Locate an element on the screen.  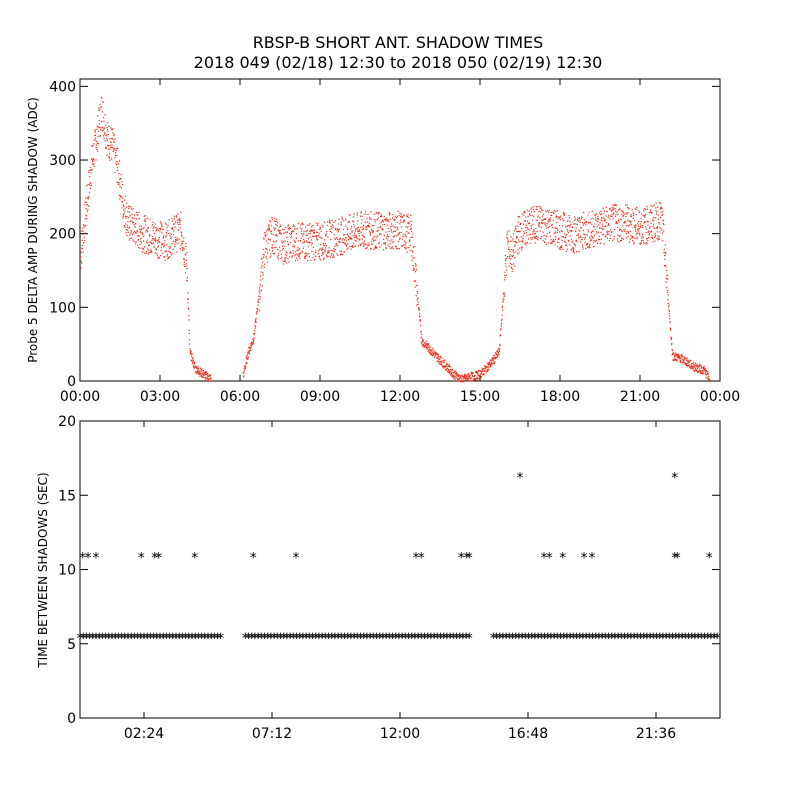
bottom-data-point: * is located at coordinates (592, 559).